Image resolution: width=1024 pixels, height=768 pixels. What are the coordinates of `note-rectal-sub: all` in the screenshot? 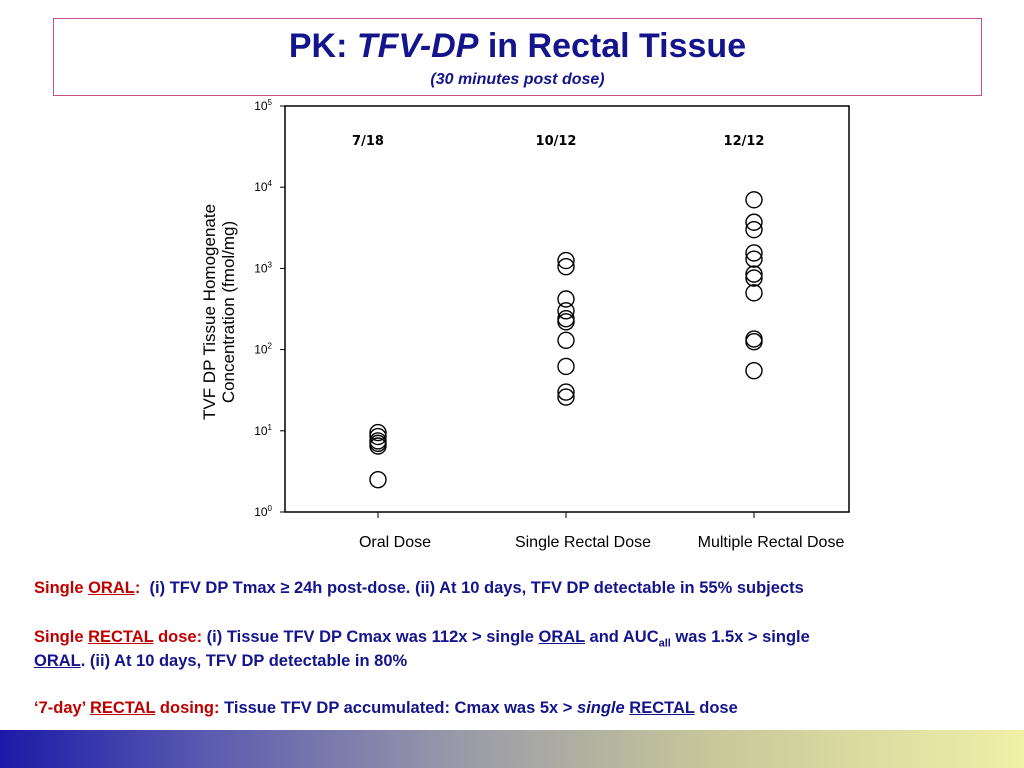 It's located at (664, 643).